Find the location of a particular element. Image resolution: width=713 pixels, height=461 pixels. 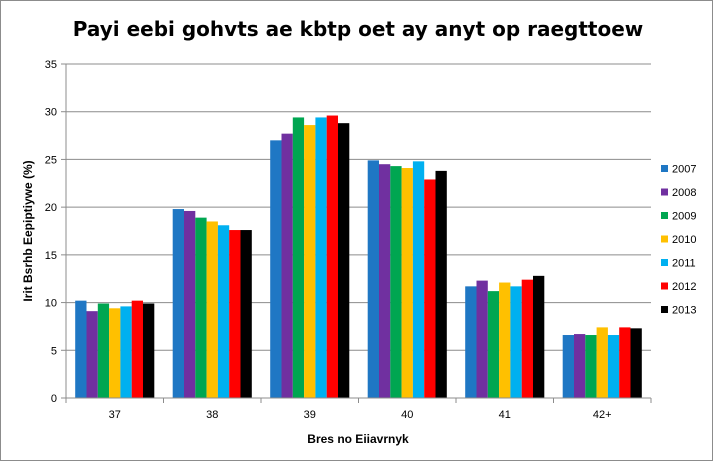

legend-swatch-2010 is located at coordinates (664, 239).